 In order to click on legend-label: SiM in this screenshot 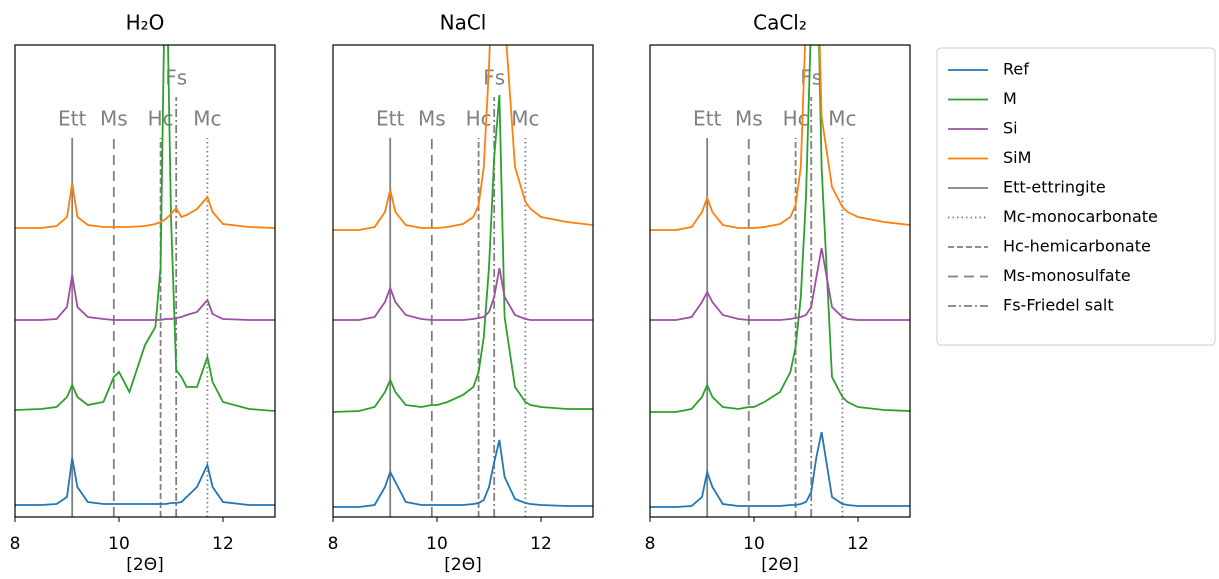, I will do `click(1017, 157)`.